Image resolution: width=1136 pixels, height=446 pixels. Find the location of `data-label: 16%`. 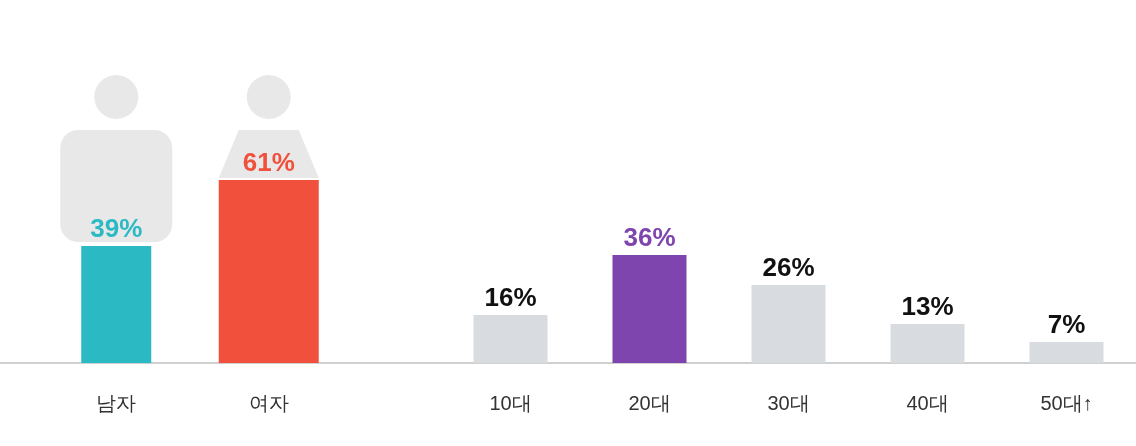

data-label: 16% is located at coordinates (510, 297).